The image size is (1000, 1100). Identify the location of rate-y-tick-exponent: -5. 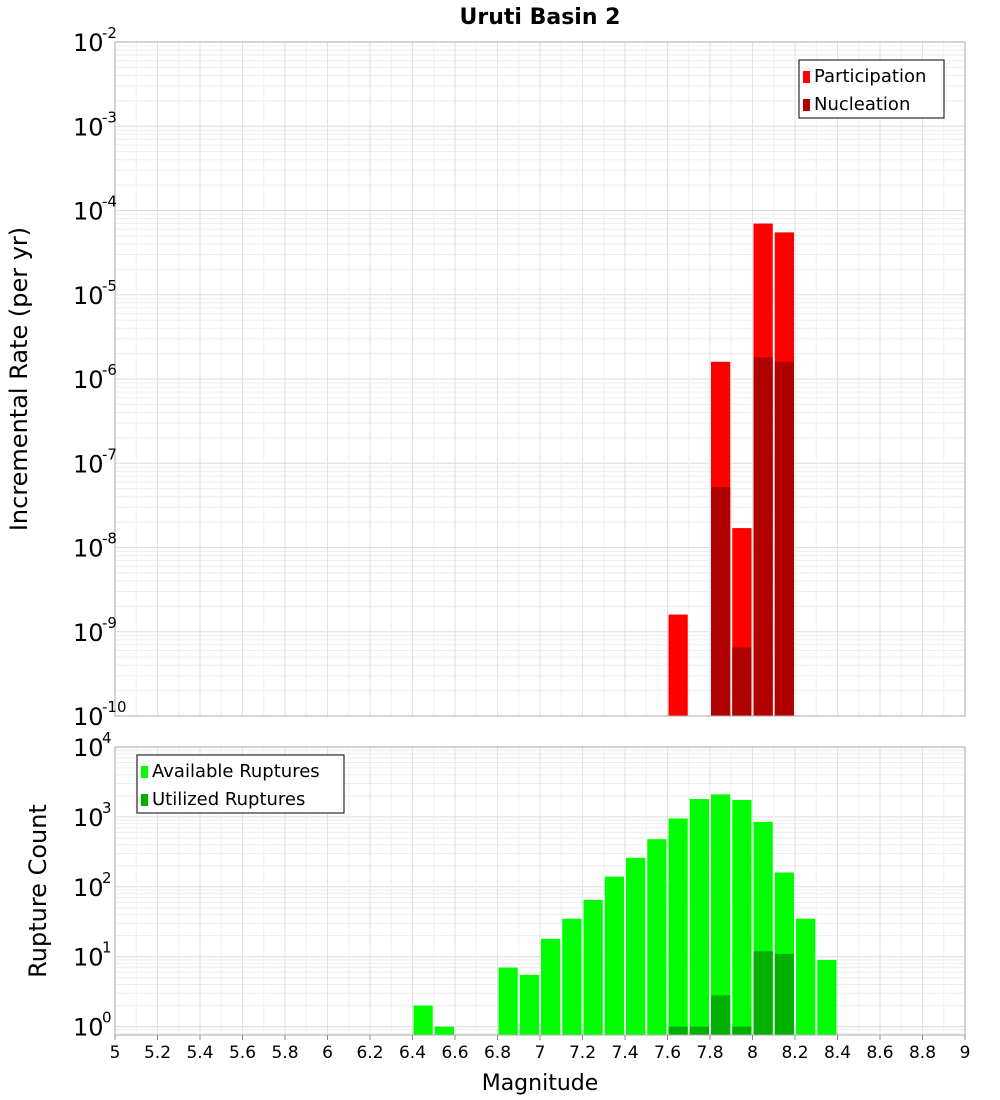
(109, 286).